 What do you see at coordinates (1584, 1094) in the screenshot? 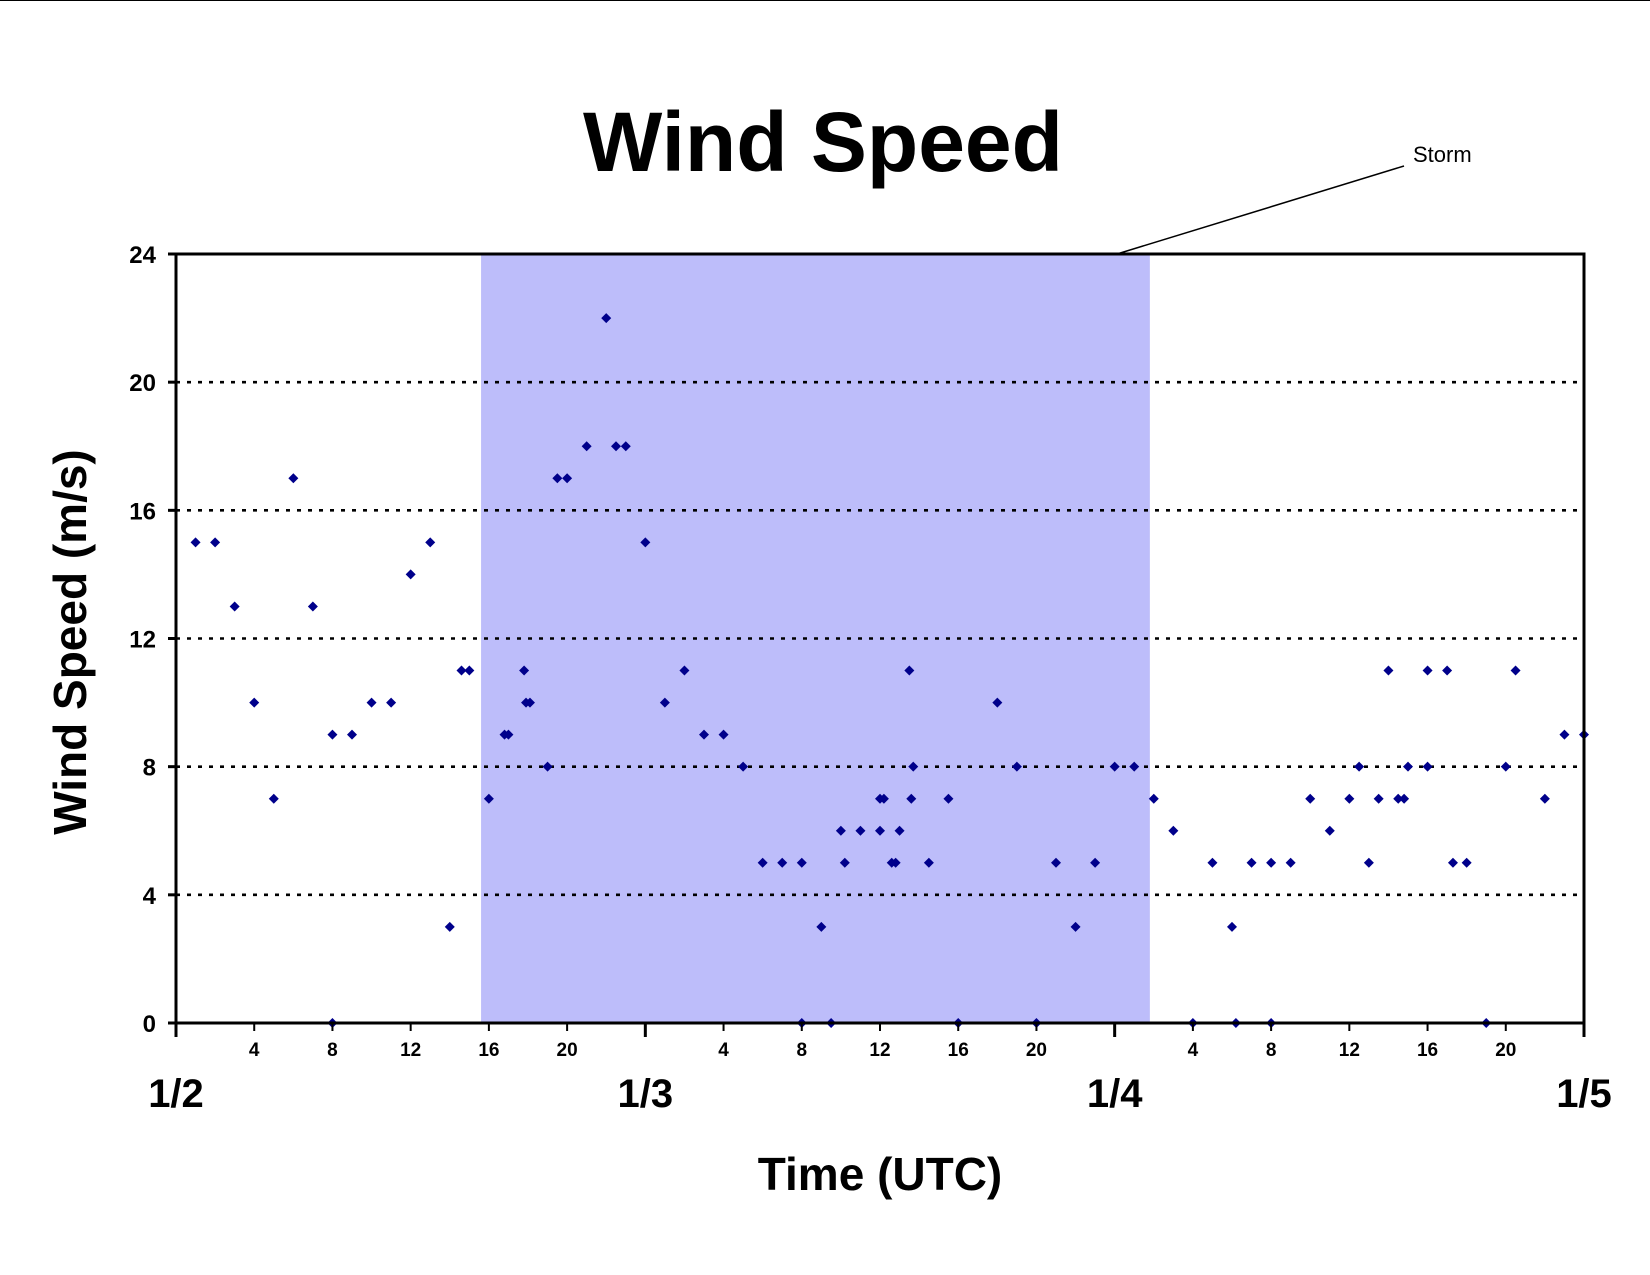
I see `x-date-tick-label: 1/5` at bounding box center [1584, 1094].